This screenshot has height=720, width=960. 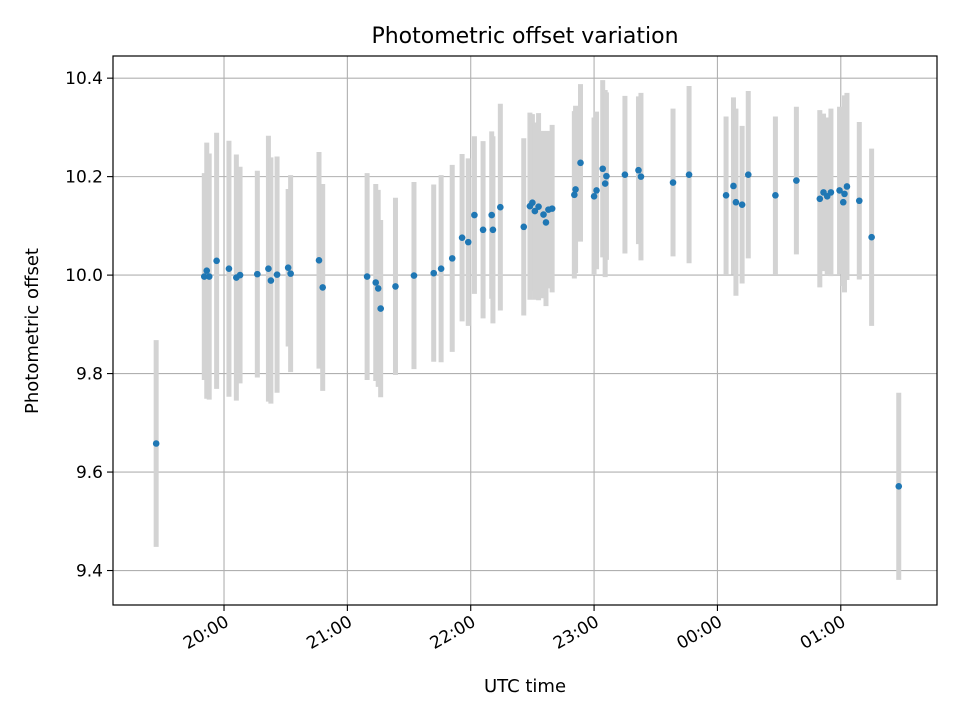 I want to click on y-tick-label: 9.4, so click(x=89, y=572).